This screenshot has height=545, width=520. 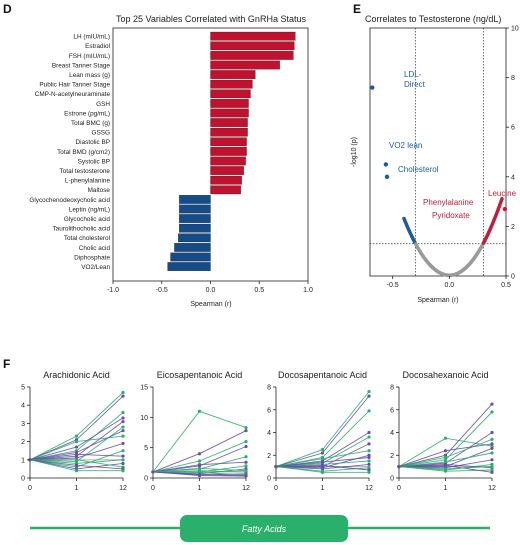 What do you see at coordinates (83, 152) in the screenshot?
I see `category-label-12: Total BMD (g/cm2)` at bounding box center [83, 152].